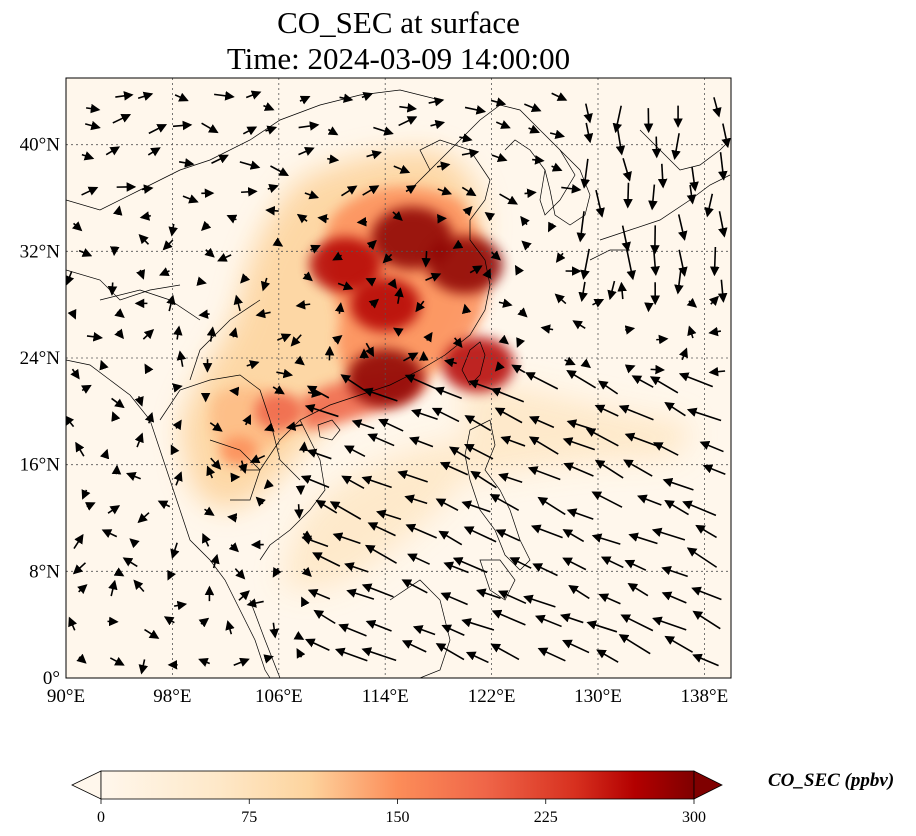 The width and height of the screenshot is (916, 836). What do you see at coordinates (44, 571) in the screenshot?
I see `lat-tick-label: 8°N` at bounding box center [44, 571].